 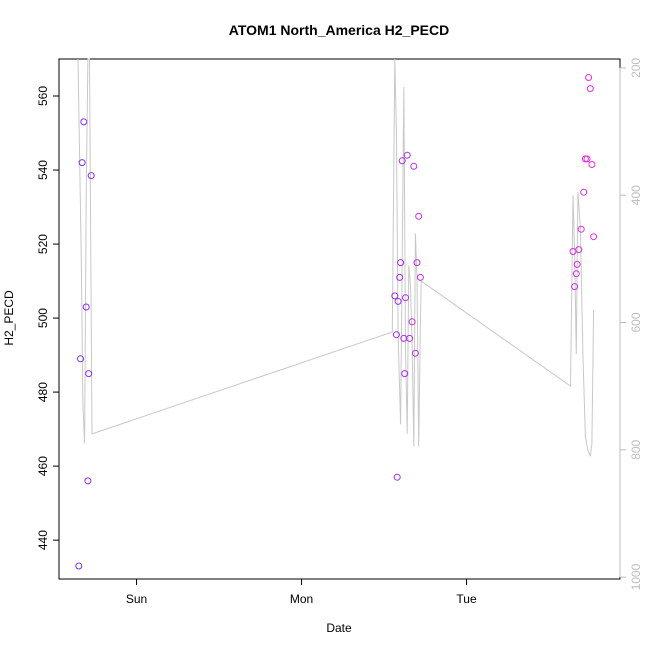 What do you see at coordinates (636, 195) in the screenshot?
I see `y2-tick-label: 400` at bounding box center [636, 195].